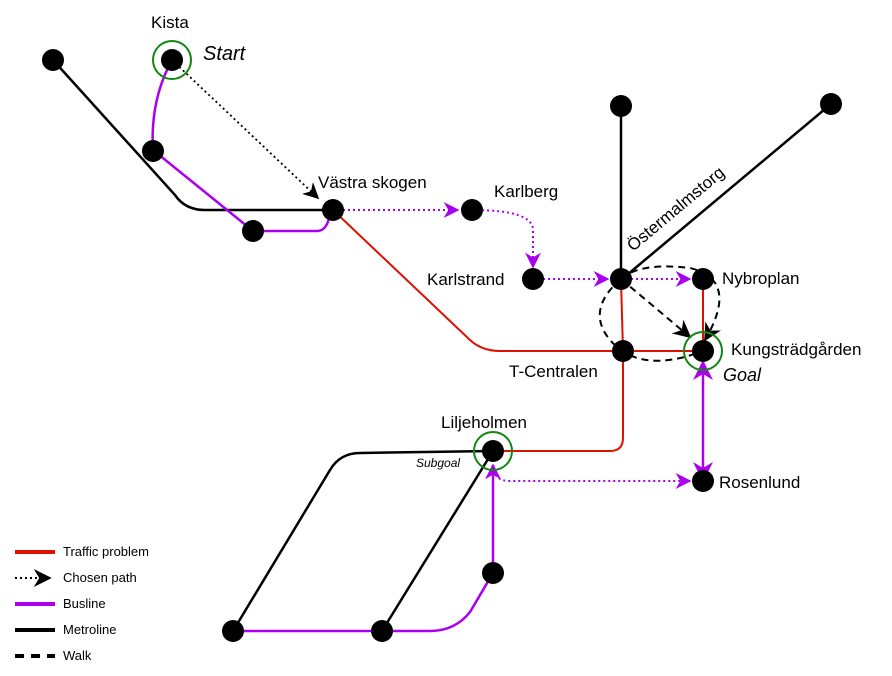 This screenshot has height=676, width=892. I want to click on station-node-south-bus, so click(493, 573).